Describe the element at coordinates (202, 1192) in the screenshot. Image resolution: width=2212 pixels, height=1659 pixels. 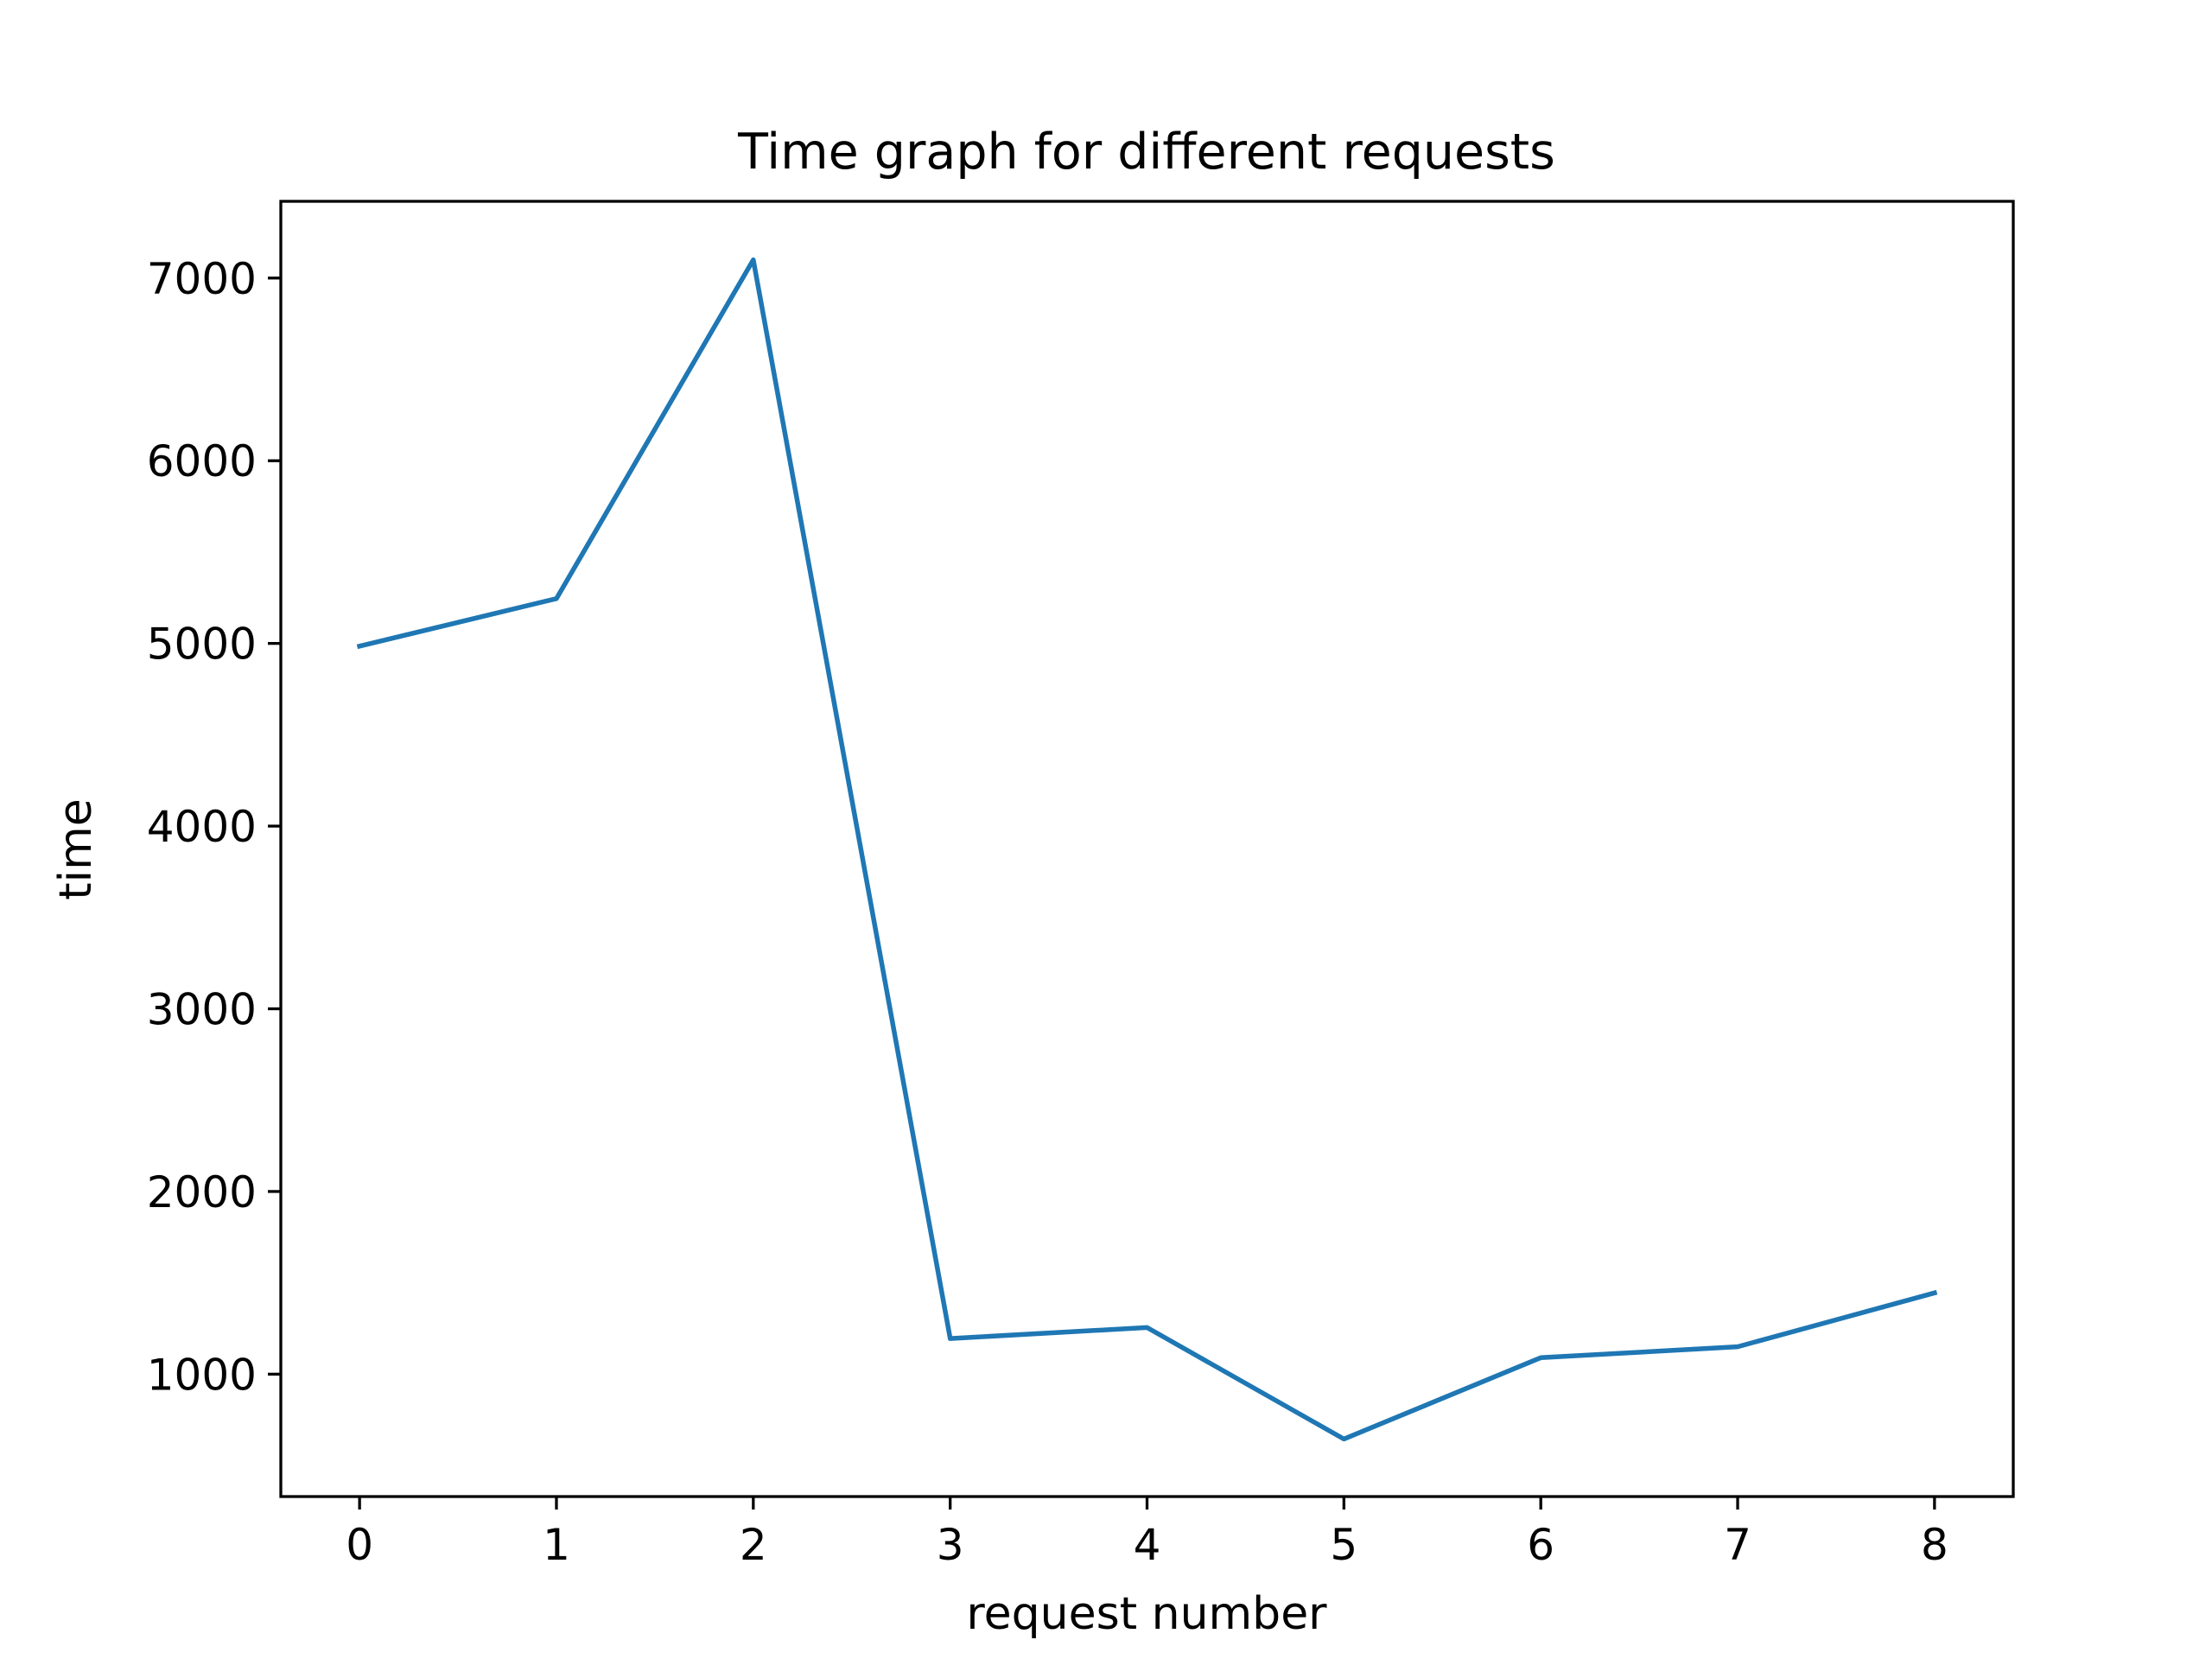
I see `y-tick-label: 2000` at that location.